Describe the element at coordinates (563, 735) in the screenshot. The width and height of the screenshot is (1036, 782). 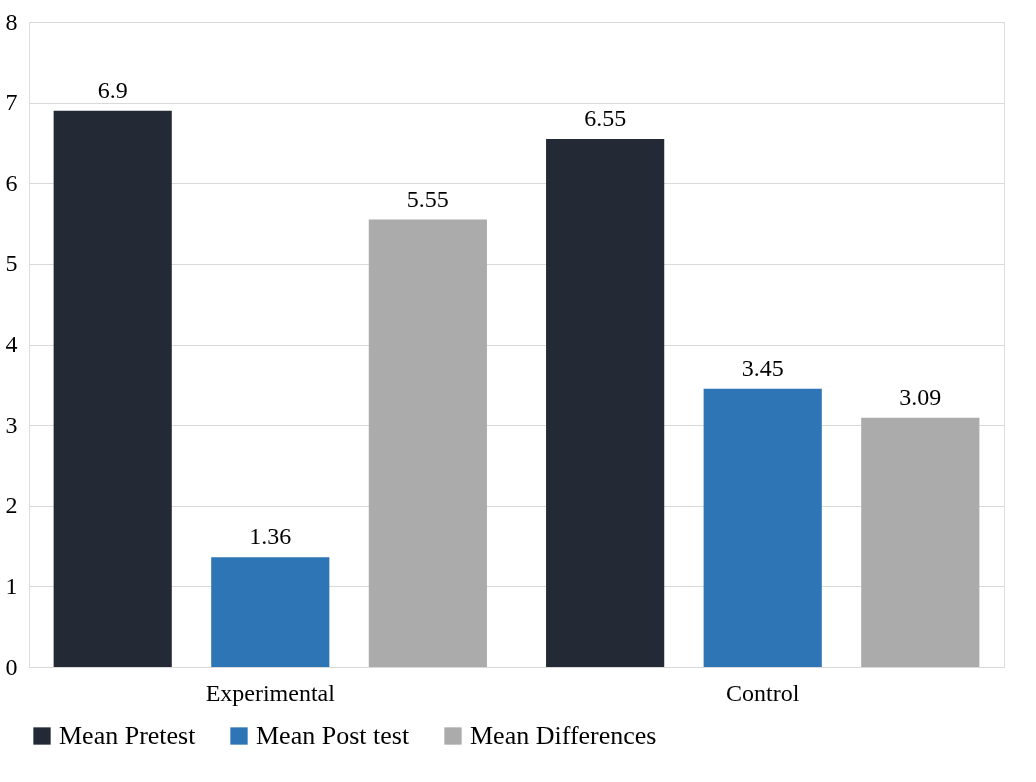
I see `legend-label: Mean Differences` at that location.